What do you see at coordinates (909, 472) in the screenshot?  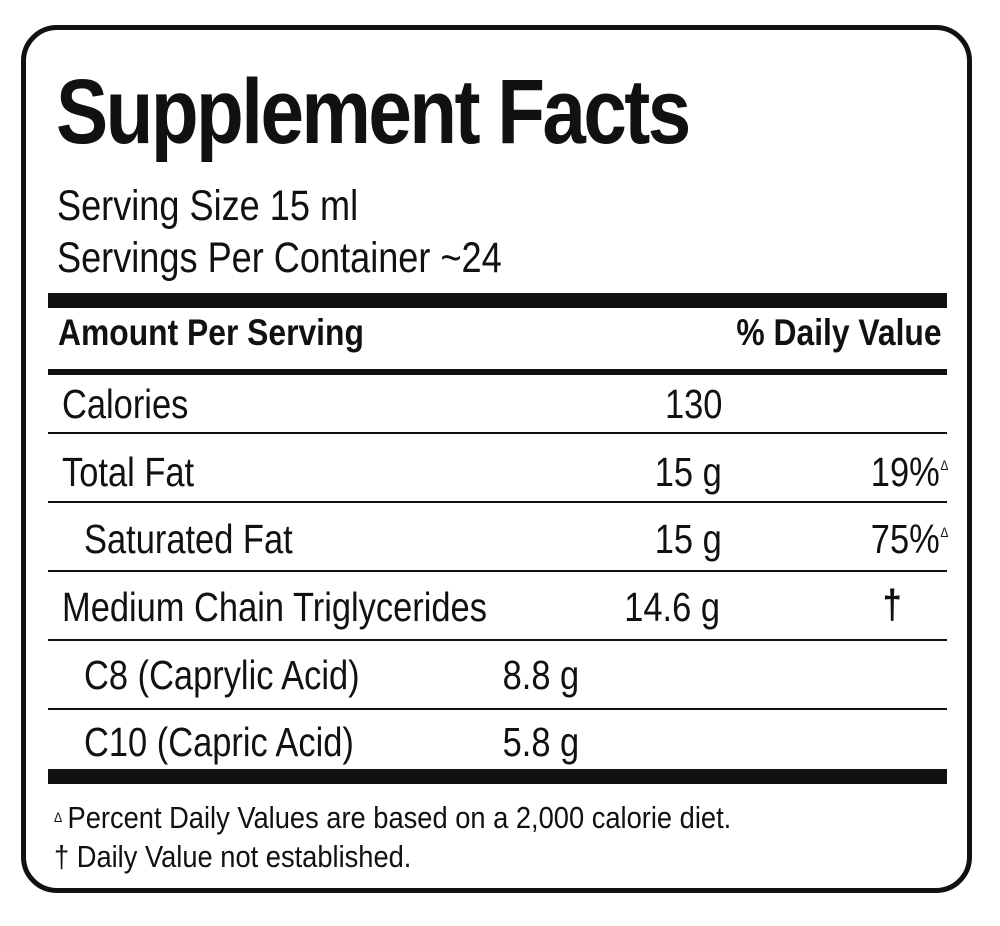 I see `row-dv-total-fat: 19%Δ` at bounding box center [909, 472].